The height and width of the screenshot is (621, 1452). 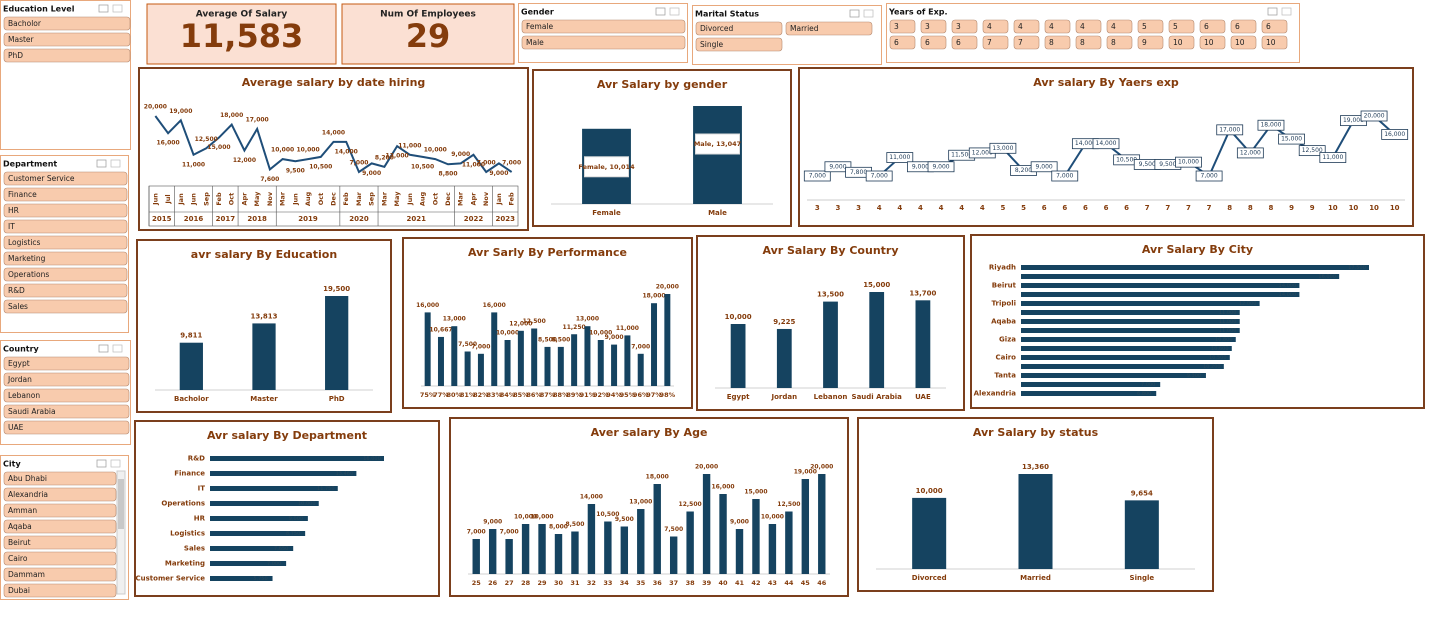 What do you see at coordinates (657, 477) in the screenshot?
I see `data-label: 18,000` at bounding box center [657, 477].